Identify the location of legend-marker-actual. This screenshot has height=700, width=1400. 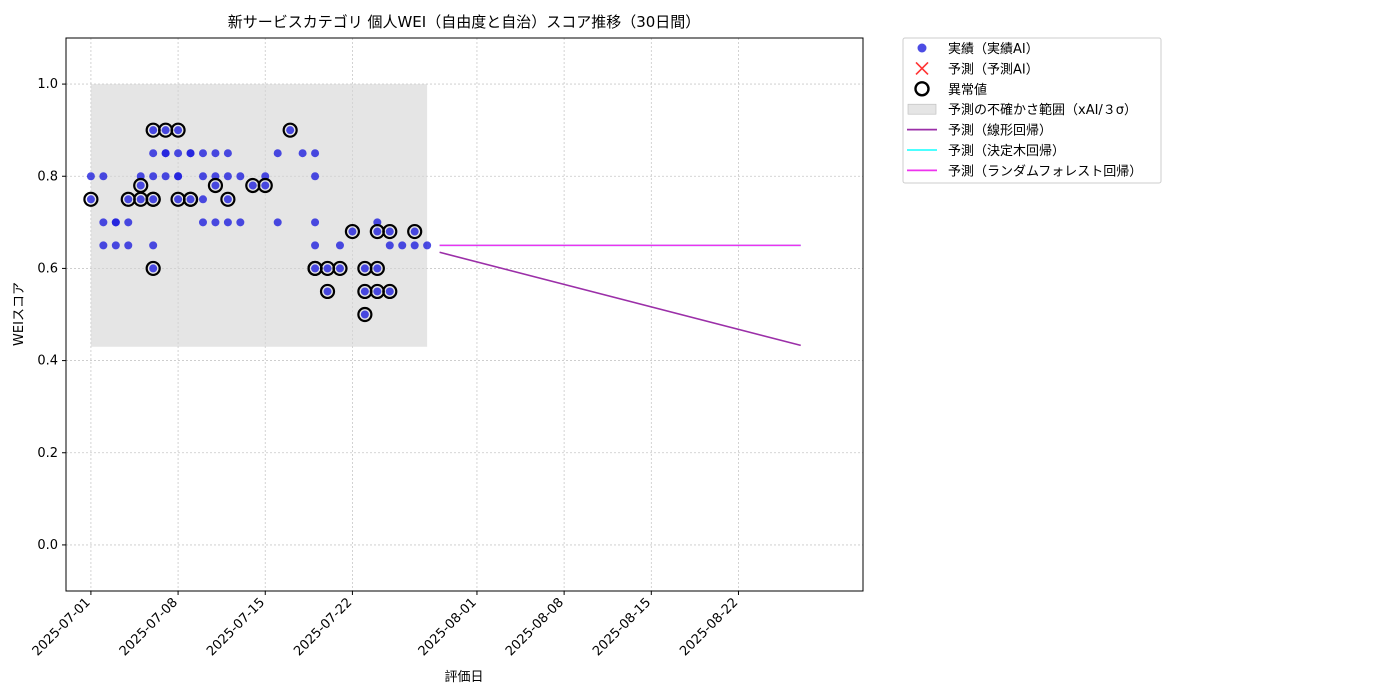
(922, 48).